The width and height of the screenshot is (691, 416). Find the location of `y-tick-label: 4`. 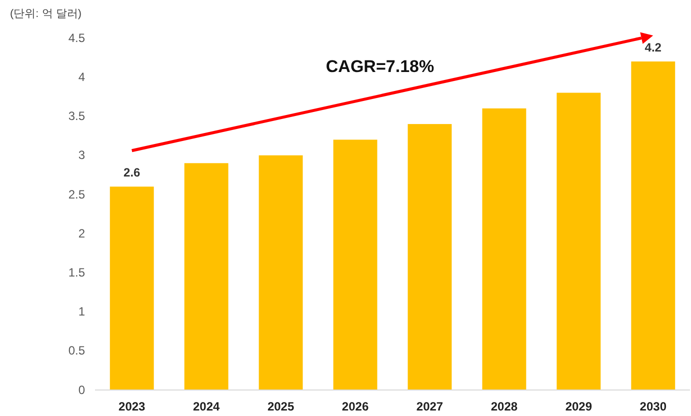

y-tick-label: 4 is located at coordinates (82, 77).